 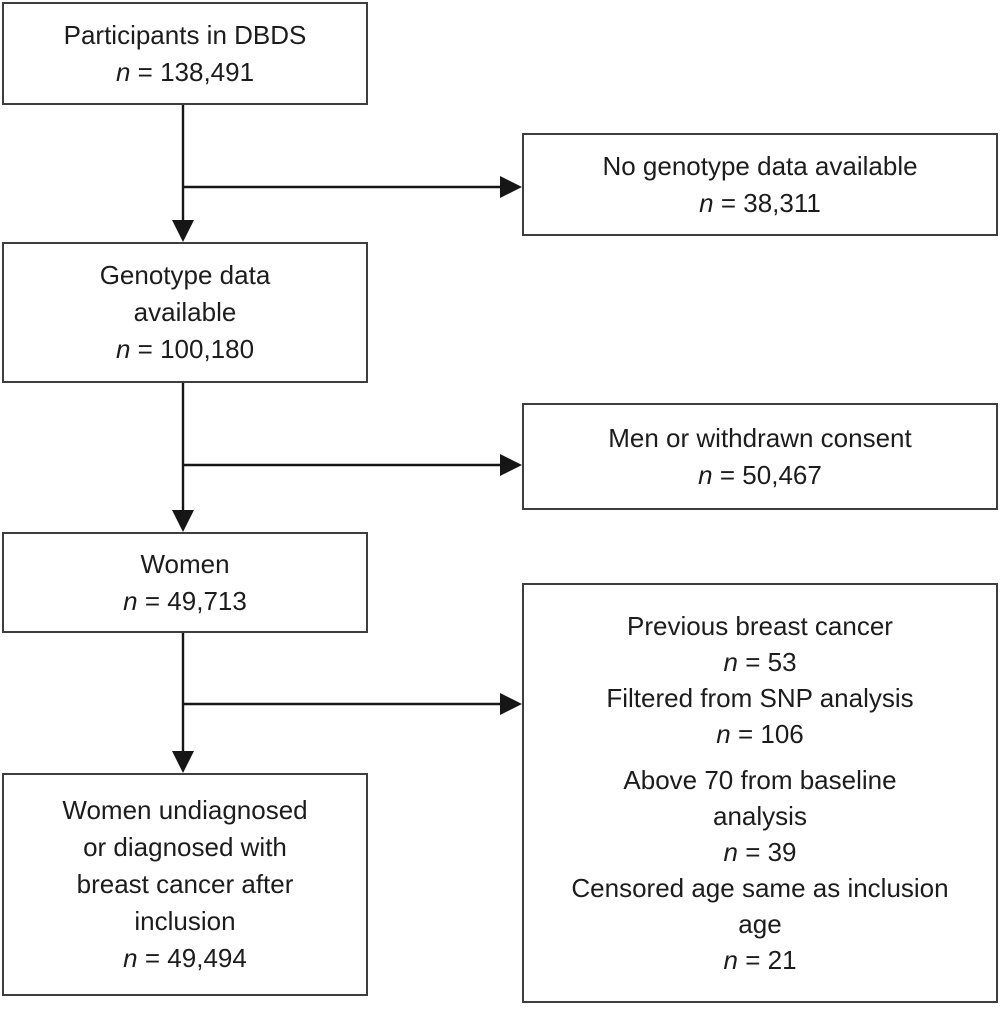 I want to click on exclusion-entry: Men or withdrawn consent n = 50,467, so click(x=759, y=457).